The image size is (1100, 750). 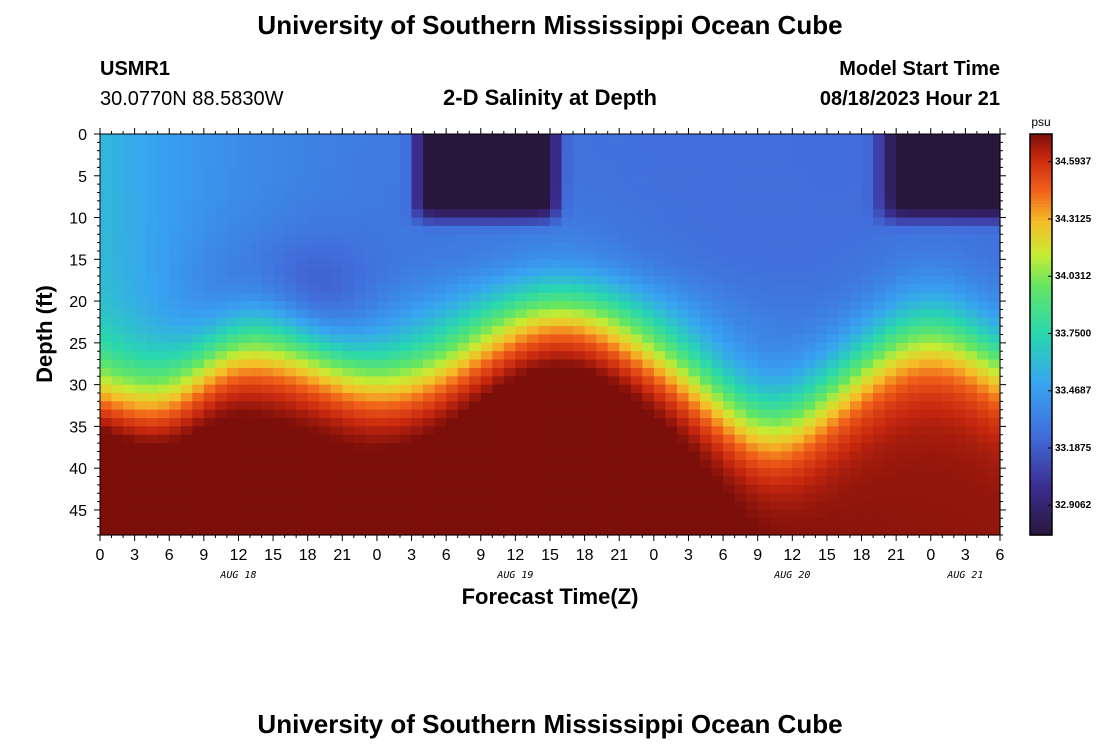 What do you see at coordinates (342, 555) in the screenshot?
I see `x-tick-label: 21` at bounding box center [342, 555].